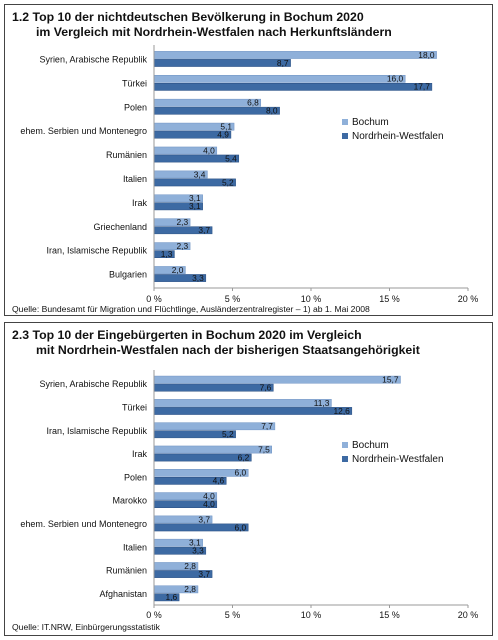 Image resolution: width=498 pixels, height=640 pixels. What do you see at coordinates (226, 126) in the screenshot?
I see `data-label-bochum: 5,1` at bounding box center [226, 126].